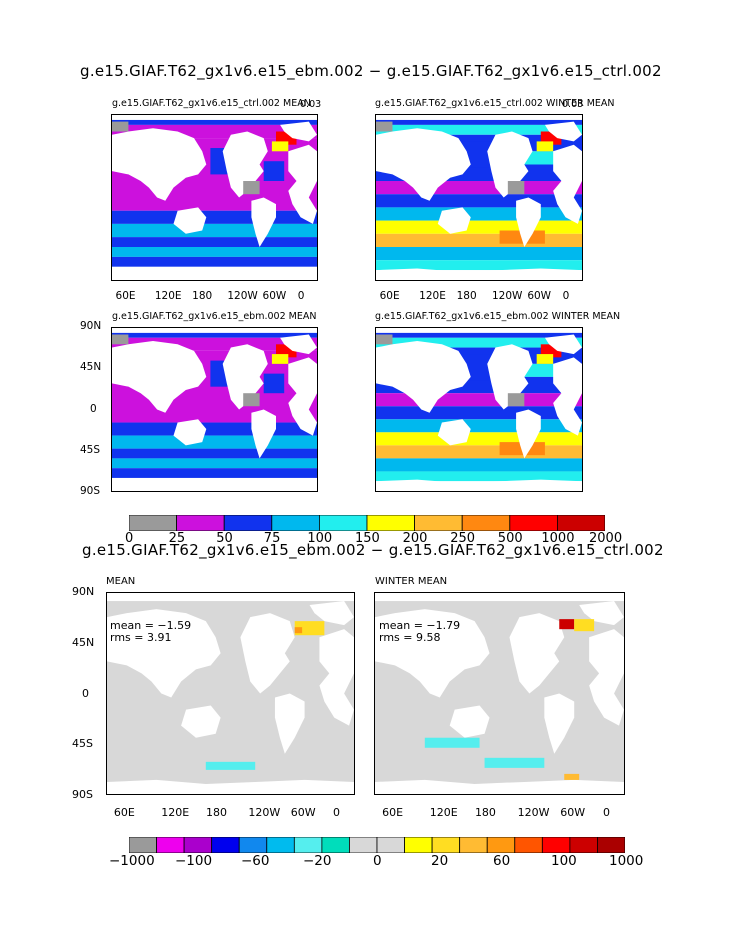 The height and width of the screenshot is (945, 733). I want to click on lon-tick-label: 180, so click(485, 812).